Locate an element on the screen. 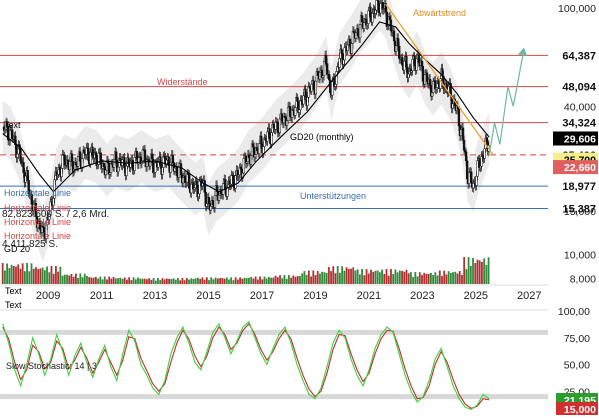 This screenshot has height=420, width=599. y-tick-label: 15,000 is located at coordinates (580, 212).